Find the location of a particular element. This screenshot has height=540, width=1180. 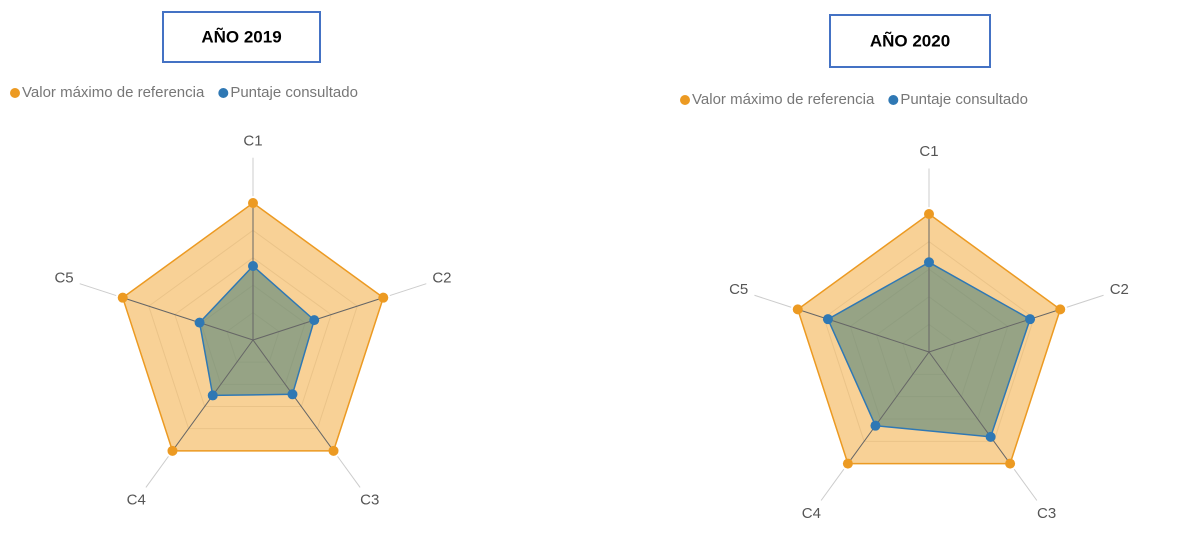

series-area is located at coordinates (257, 330).